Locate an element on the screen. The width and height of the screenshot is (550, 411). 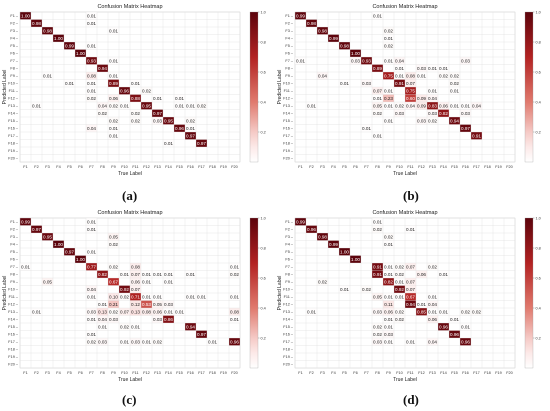
y-tick-label: F12 – is located at coordinates (288, 305).